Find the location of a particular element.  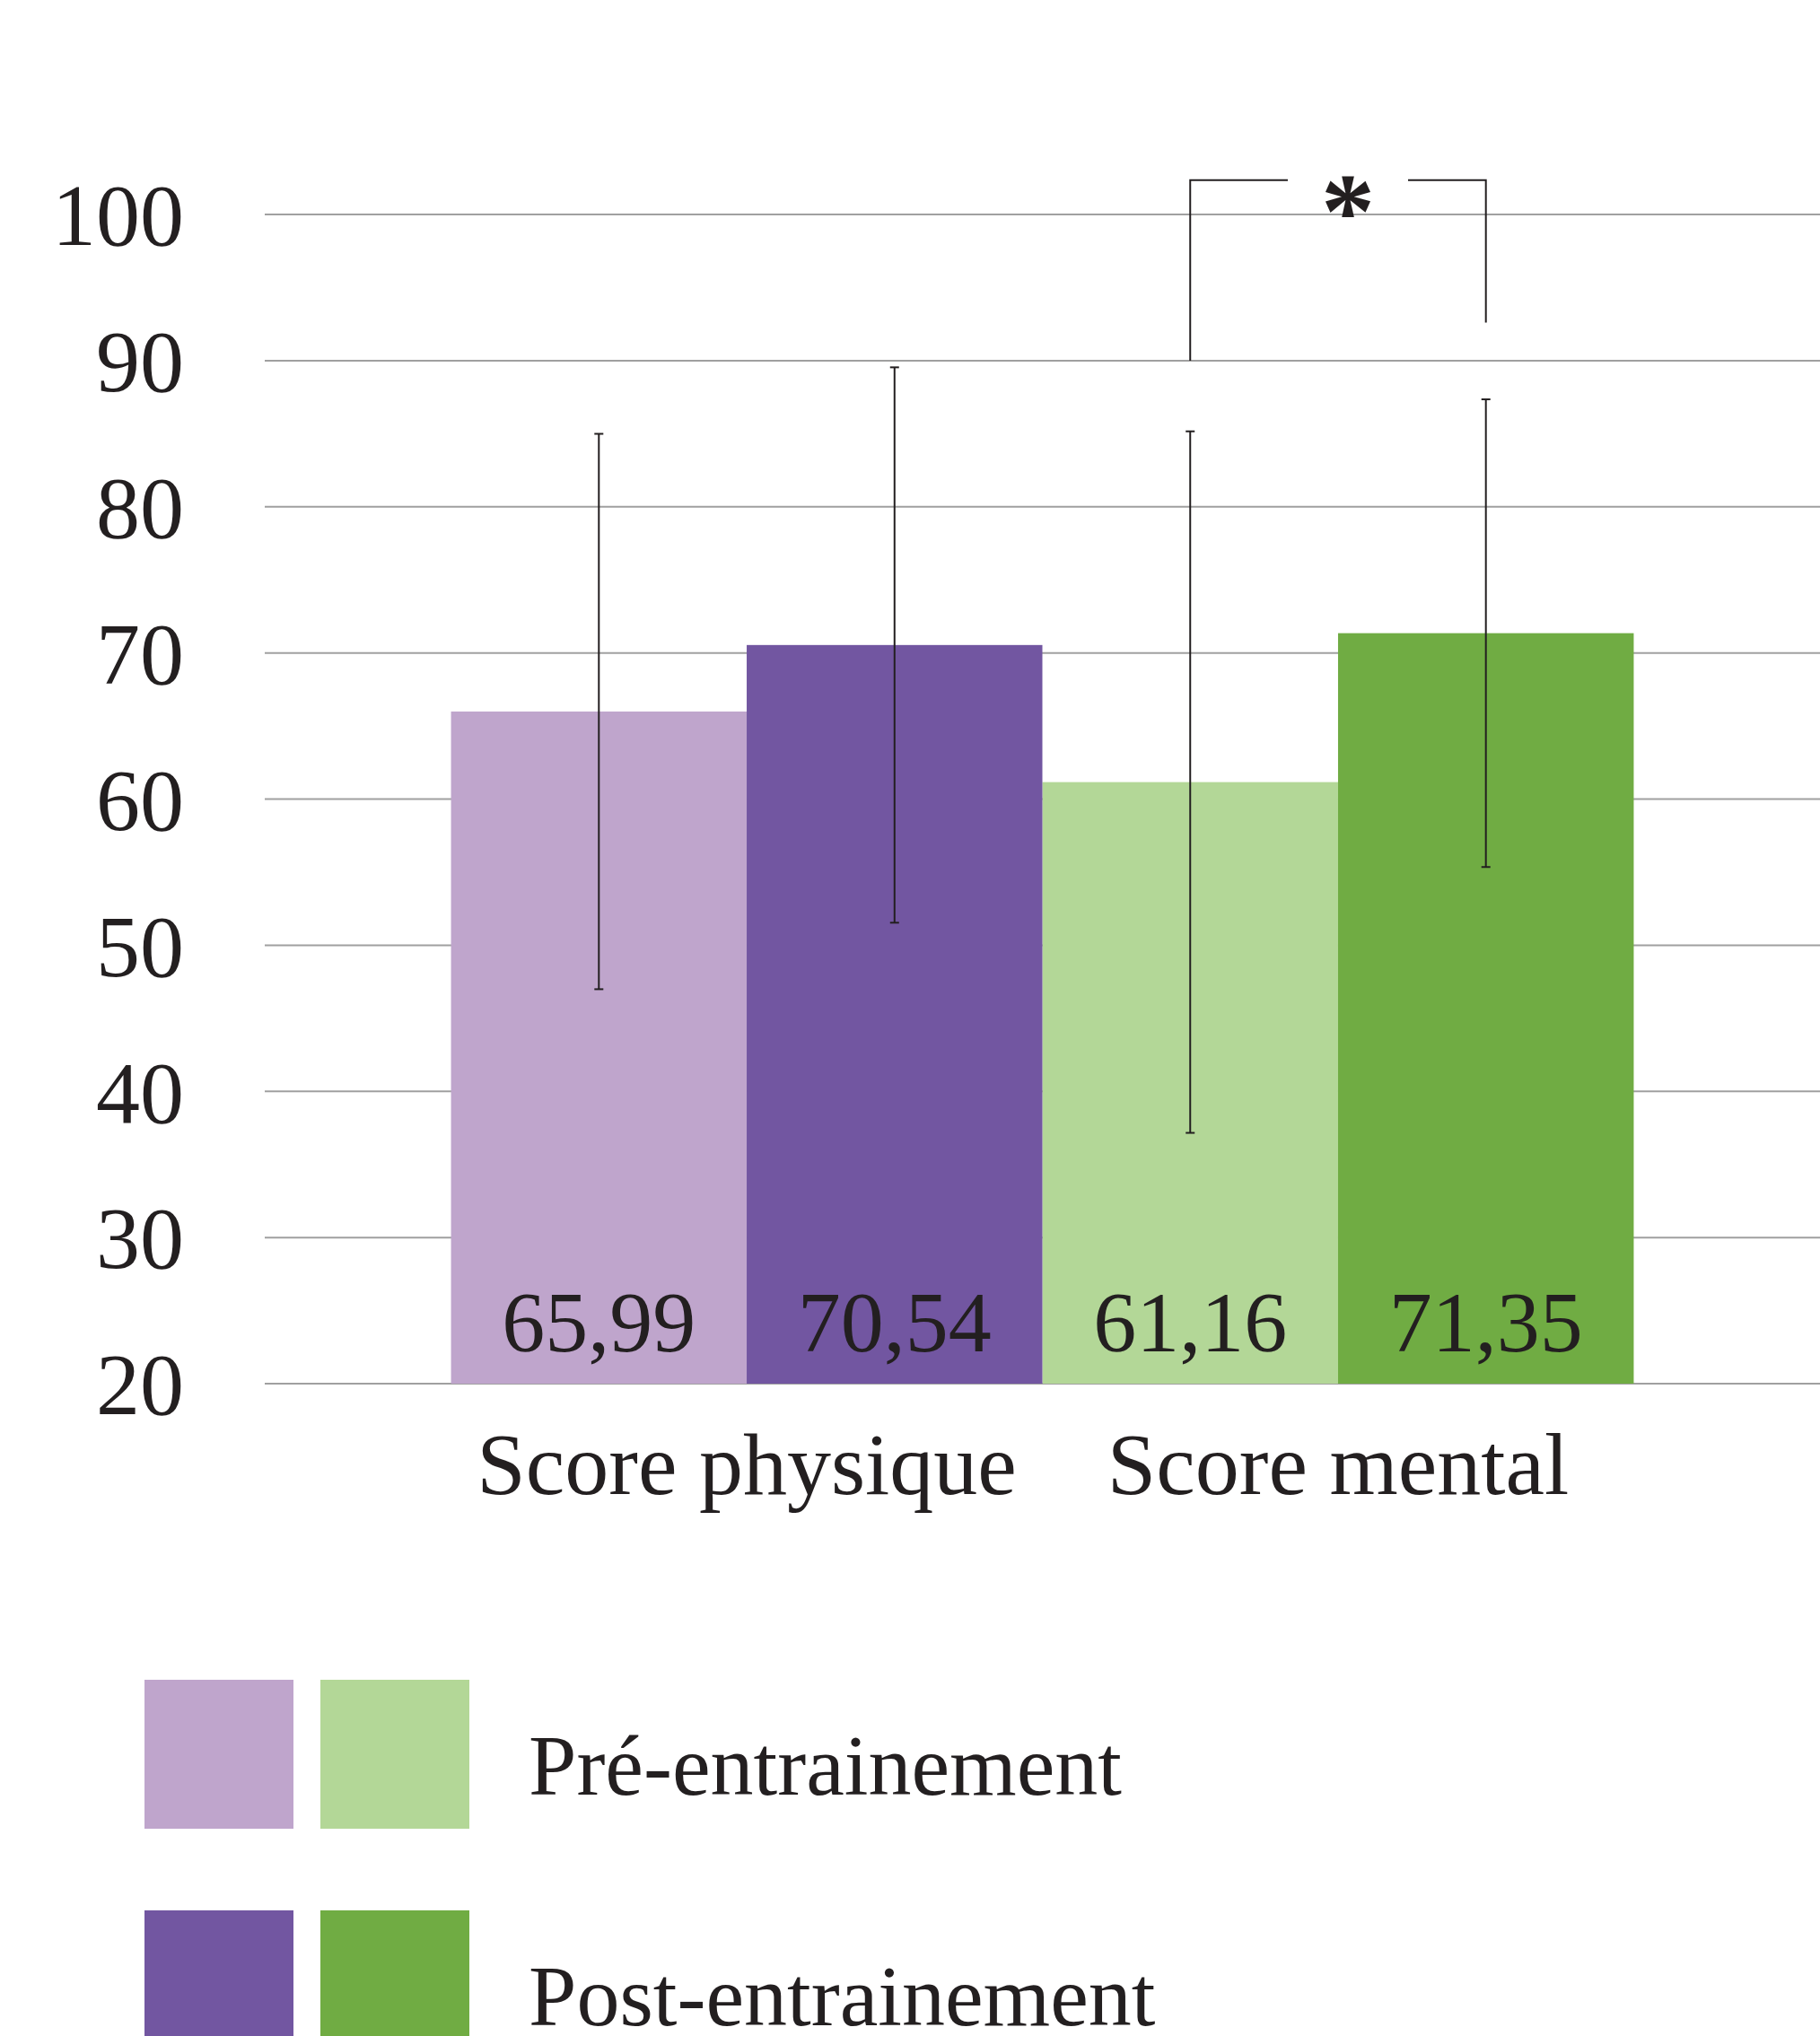

data-label: 71,35 is located at coordinates (1486, 1322).